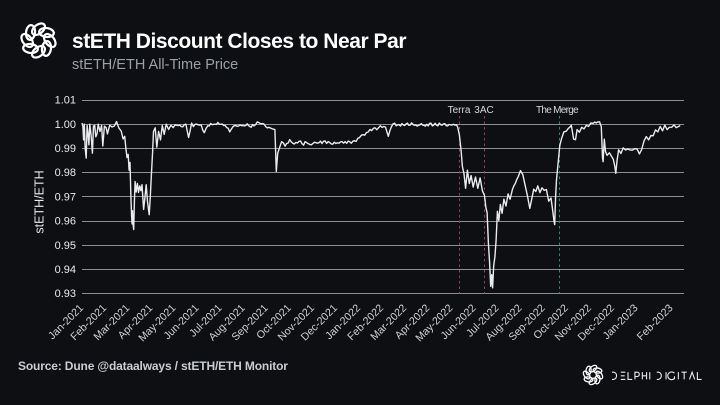 The width and height of the screenshot is (720, 405). I want to click on svg-text: 0.94, so click(65, 270).